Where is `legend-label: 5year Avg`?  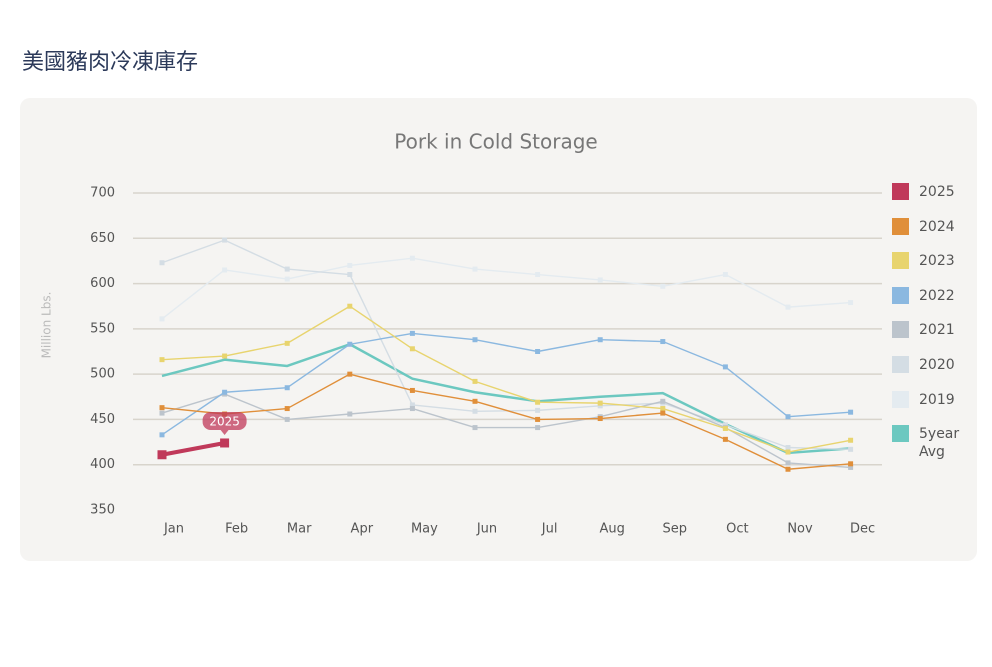 legend-label: 5year Avg is located at coordinates (939, 443).